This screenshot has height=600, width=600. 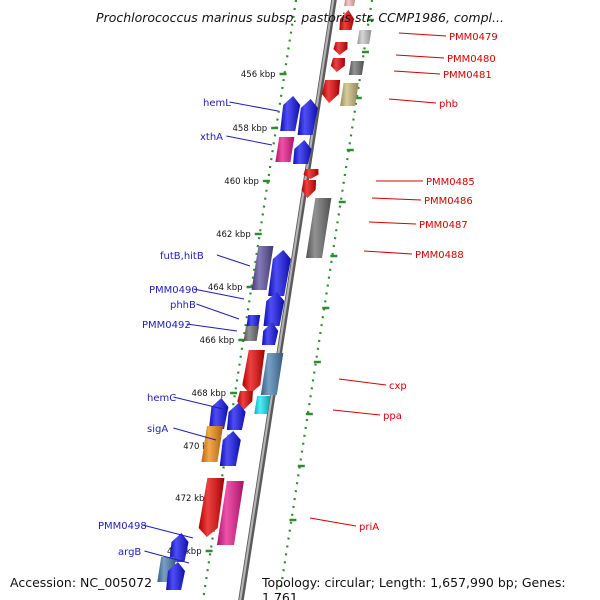 What do you see at coordinates (344, 525) in the screenshot?
I see `gene-label-right: priA` at bounding box center [344, 525].